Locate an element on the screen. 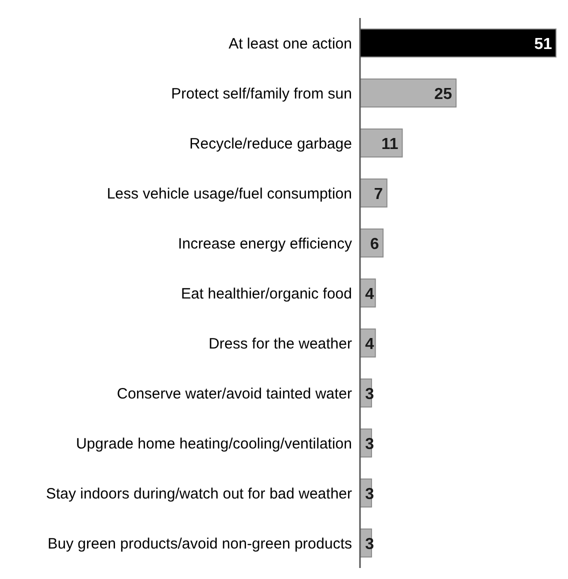  y-tick-label: Recycle/reduce garbage is located at coordinates (270, 143).